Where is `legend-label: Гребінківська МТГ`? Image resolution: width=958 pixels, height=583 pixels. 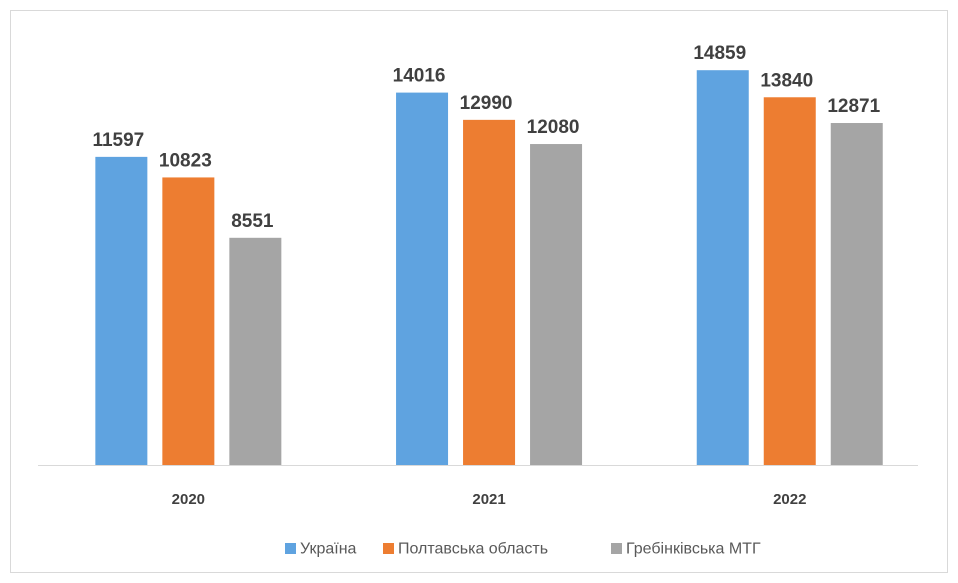 legend-label: Гребінківська МТГ is located at coordinates (693, 549).